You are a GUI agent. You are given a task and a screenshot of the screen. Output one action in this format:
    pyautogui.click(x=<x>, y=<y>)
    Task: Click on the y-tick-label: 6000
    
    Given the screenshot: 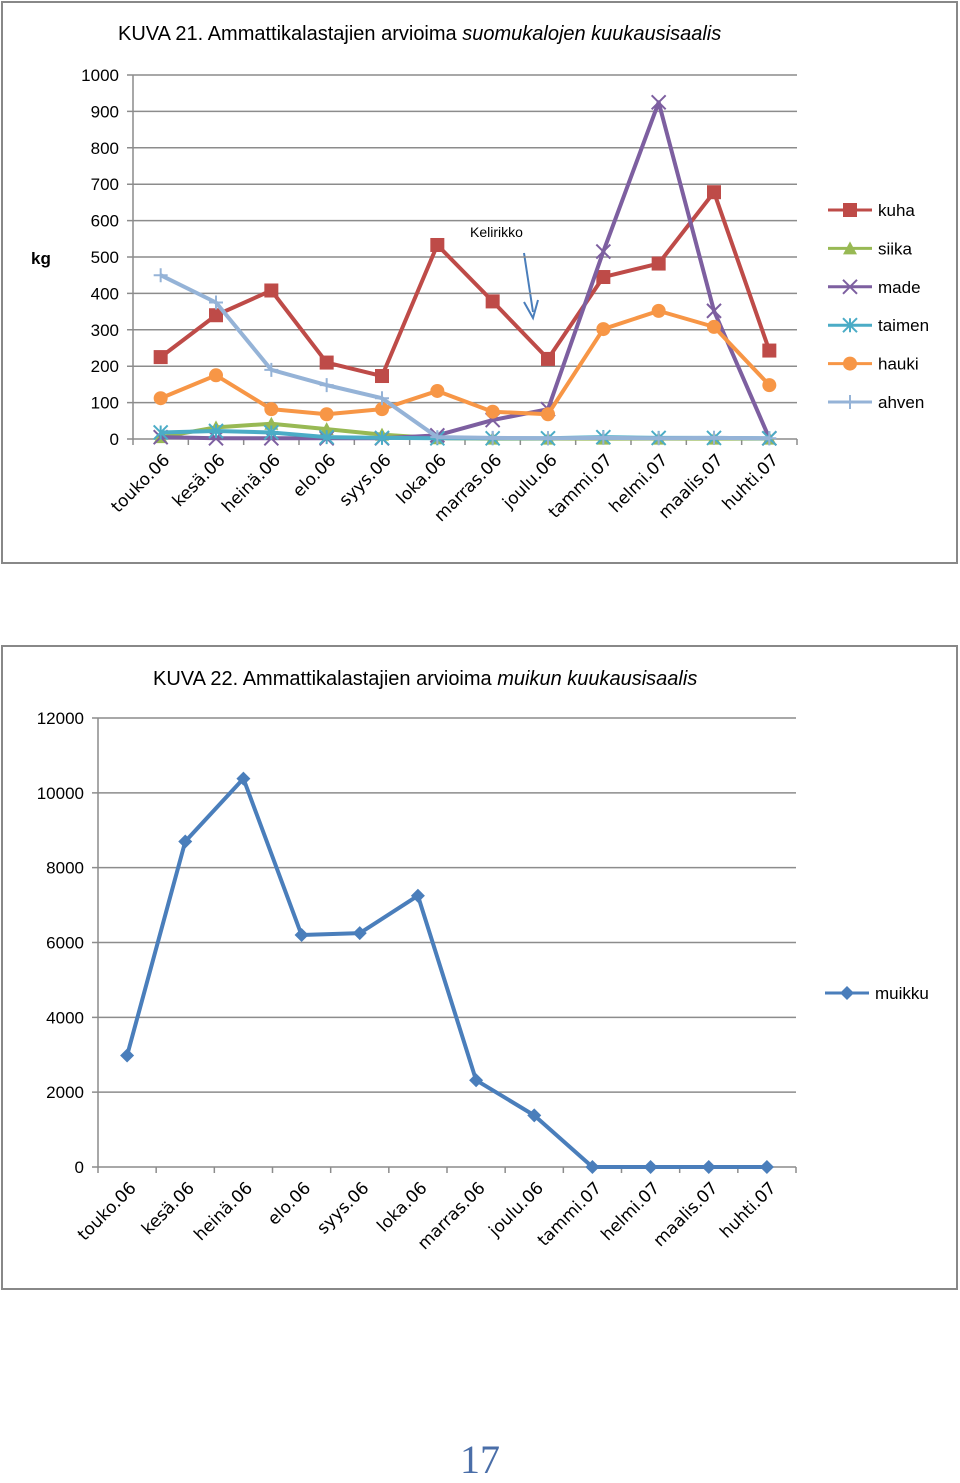 What is the action you would take?
    pyautogui.click(x=65, y=943)
    